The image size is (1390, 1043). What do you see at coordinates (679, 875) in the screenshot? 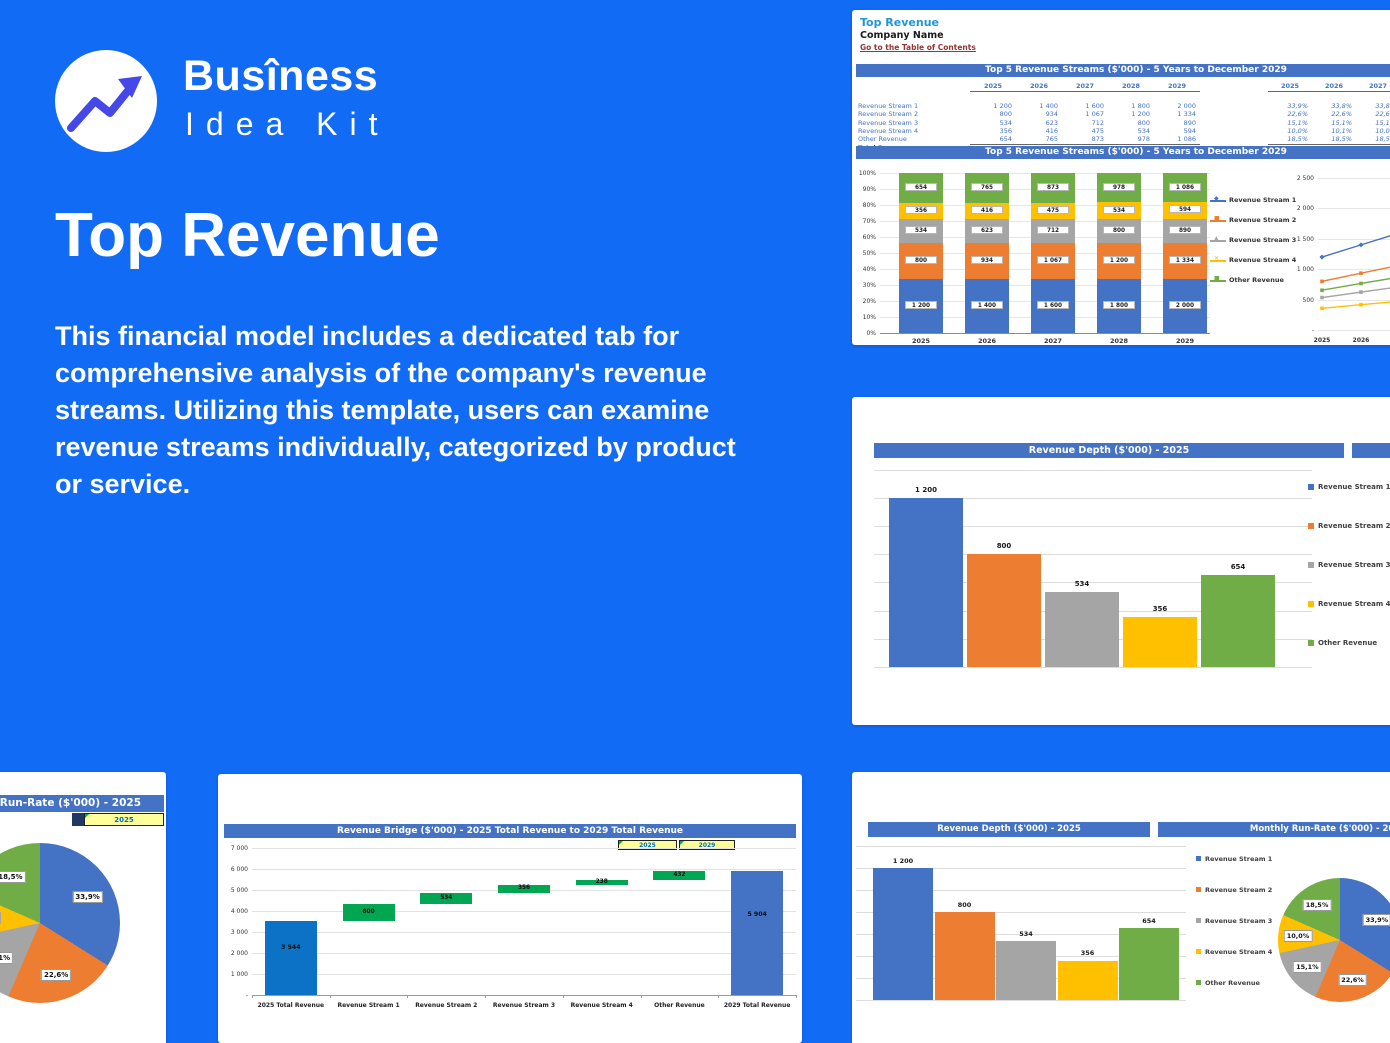
I see `data-label: 432` at bounding box center [679, 875].